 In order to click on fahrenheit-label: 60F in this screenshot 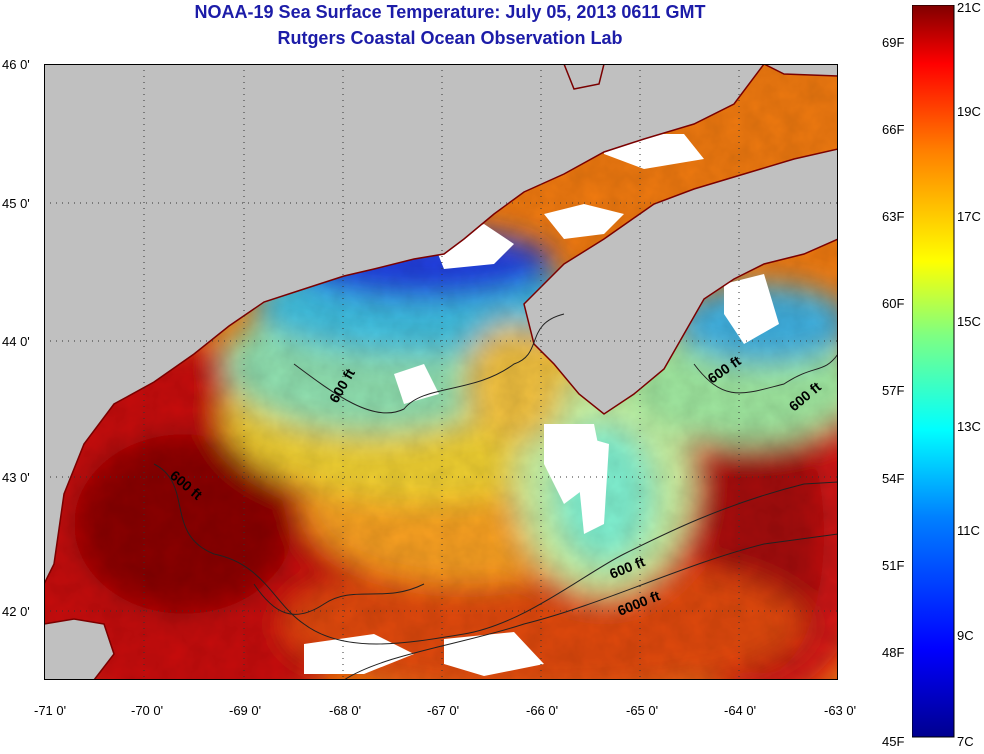, I will do `click(893, 303)`.